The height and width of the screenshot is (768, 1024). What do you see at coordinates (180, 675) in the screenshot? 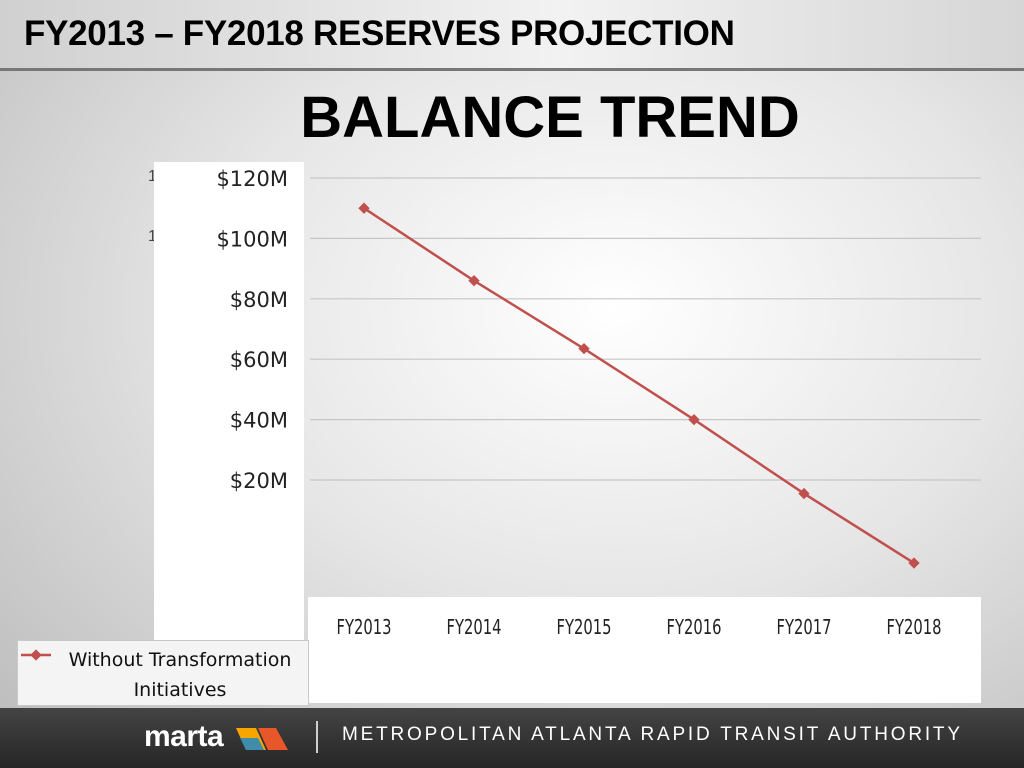
I see `legend-label: Without Transformation Initiatives` at bounding box center [180, 675].